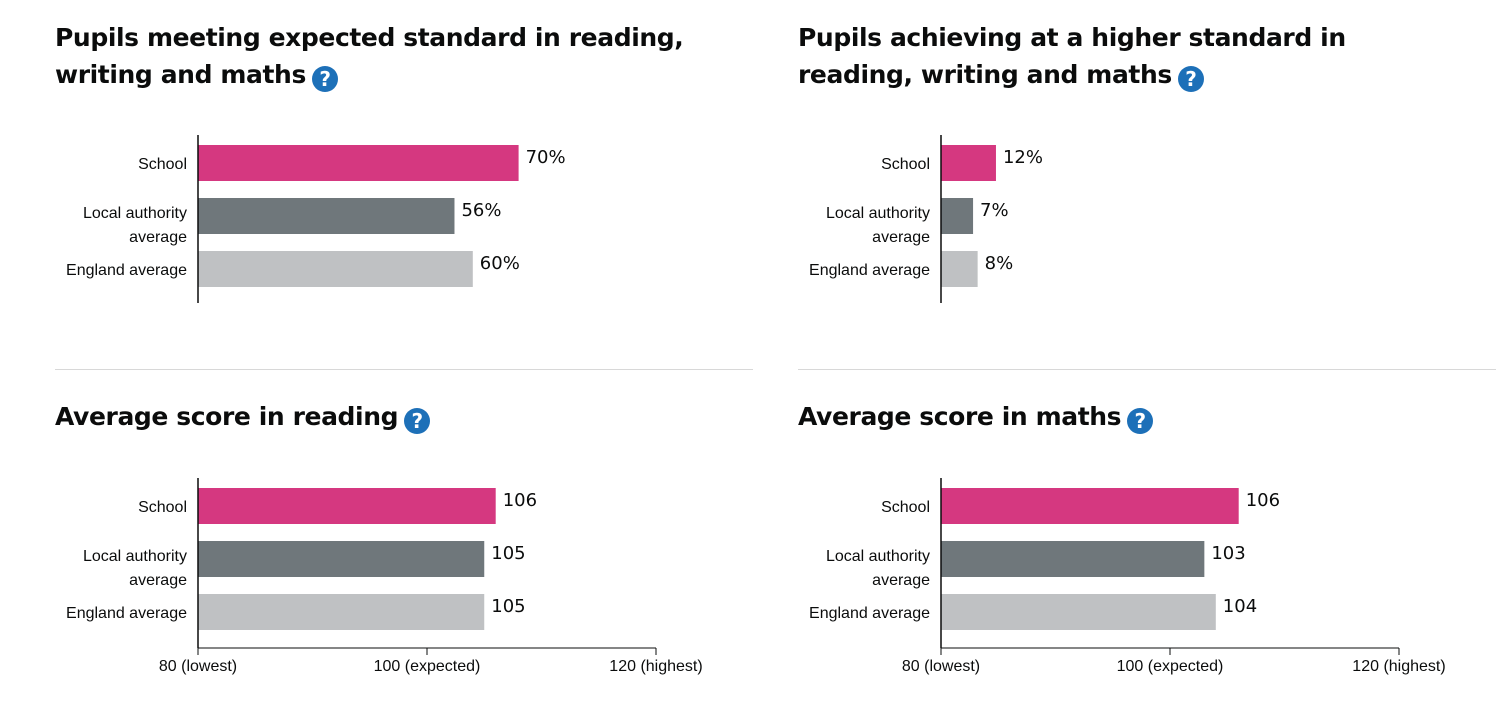  Describe the element at coordinates (546, 157) in the screenshot. I see `data-label: 70%` at that location.